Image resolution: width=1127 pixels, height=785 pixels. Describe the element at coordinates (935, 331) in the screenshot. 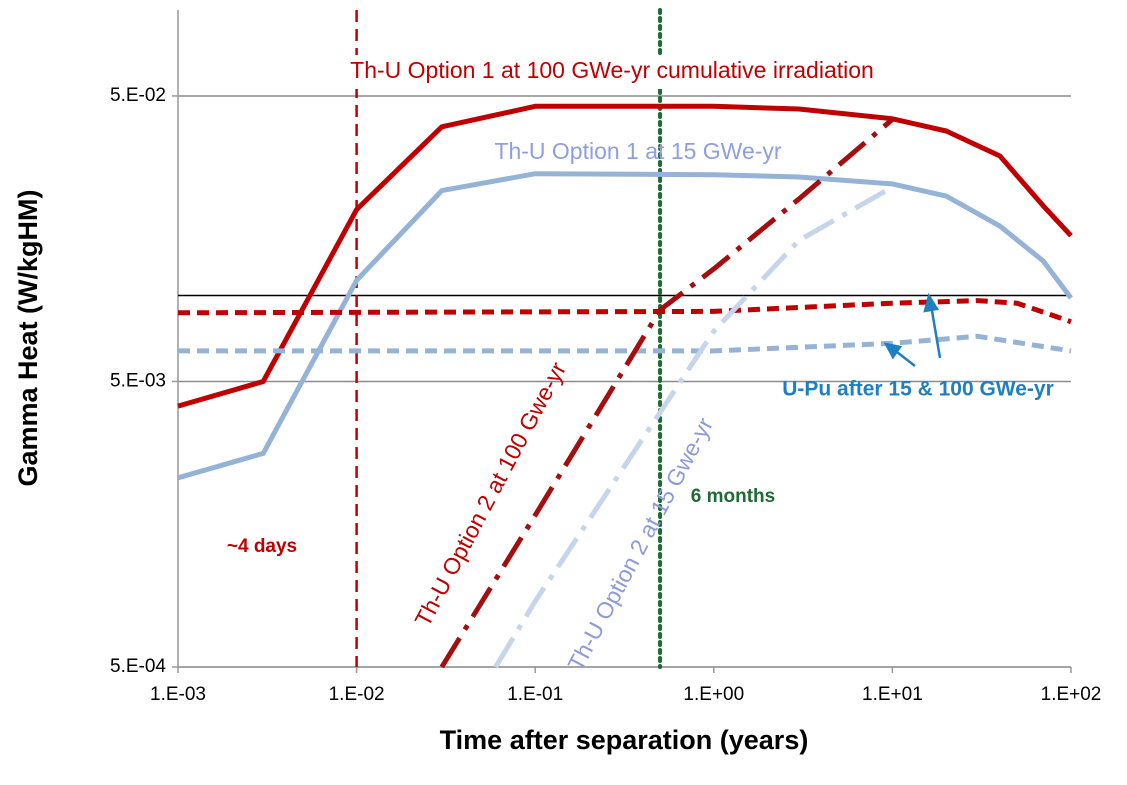

I see `arrow` at that location.